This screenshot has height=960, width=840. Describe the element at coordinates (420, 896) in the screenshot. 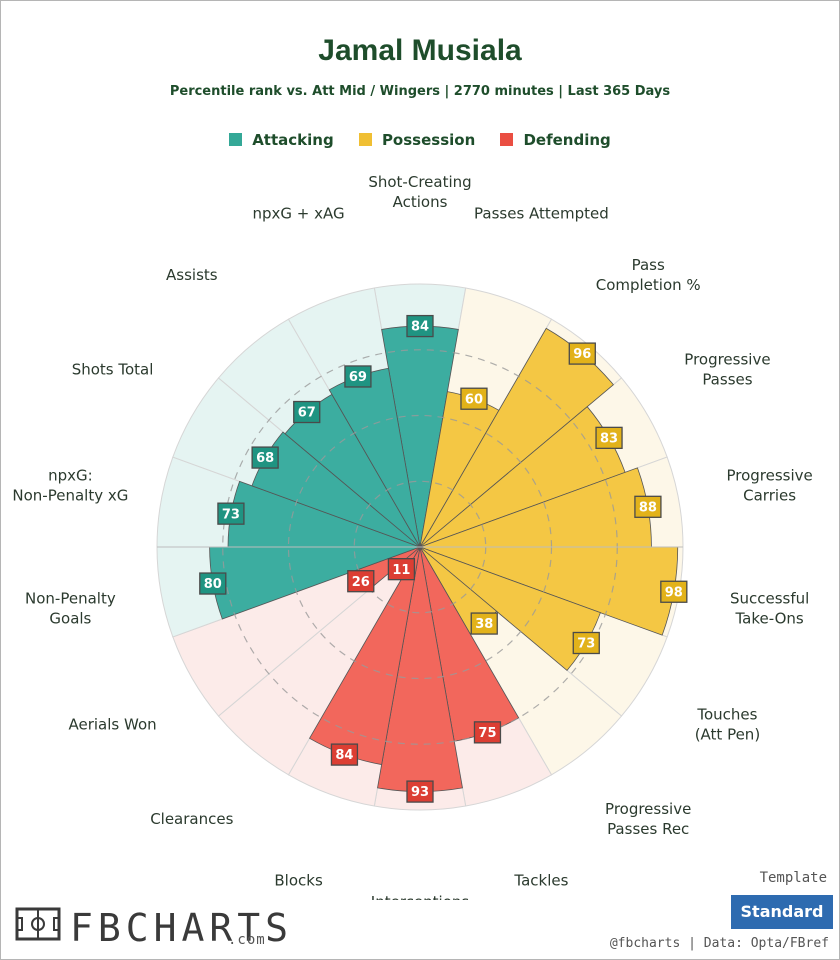

I see `category-label-9: Interceptions` at that location.